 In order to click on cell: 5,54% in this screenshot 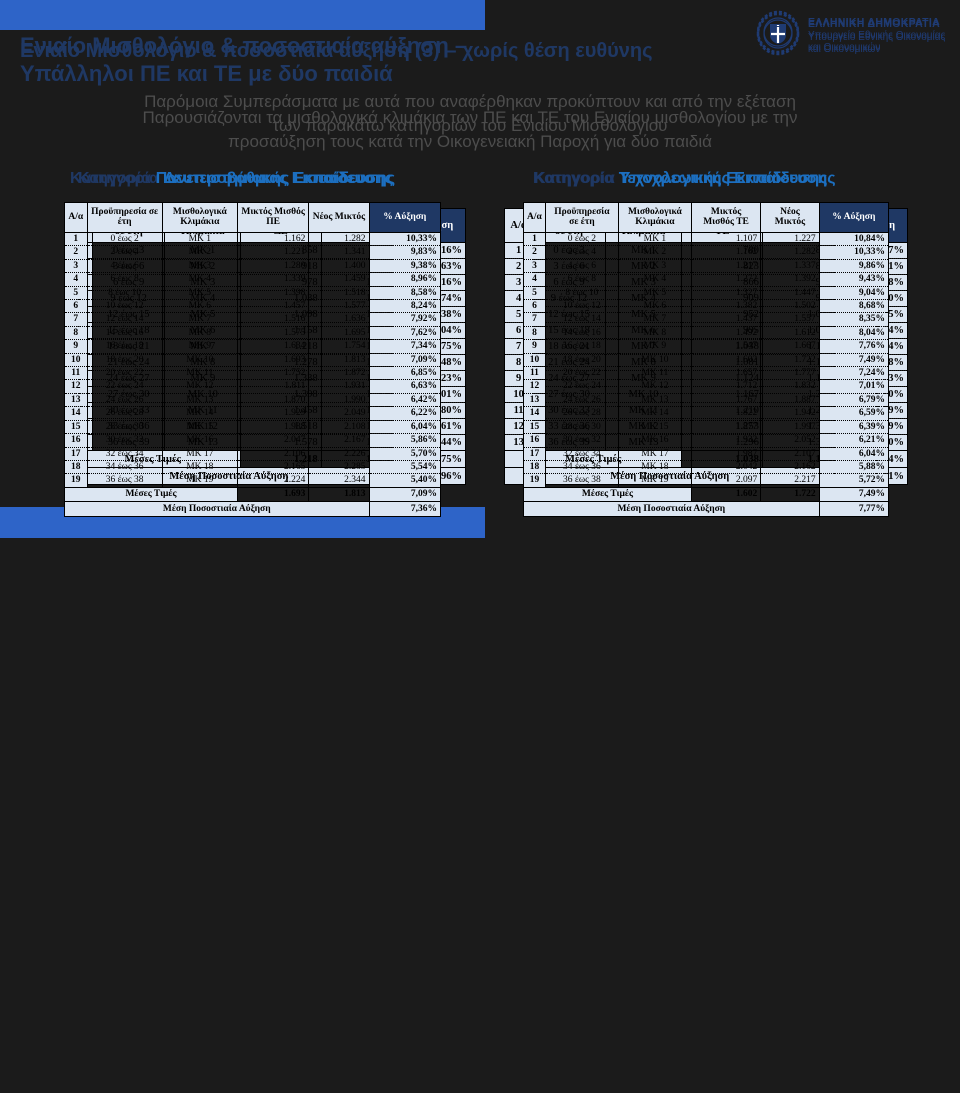, I will do `click(405, 467)`.